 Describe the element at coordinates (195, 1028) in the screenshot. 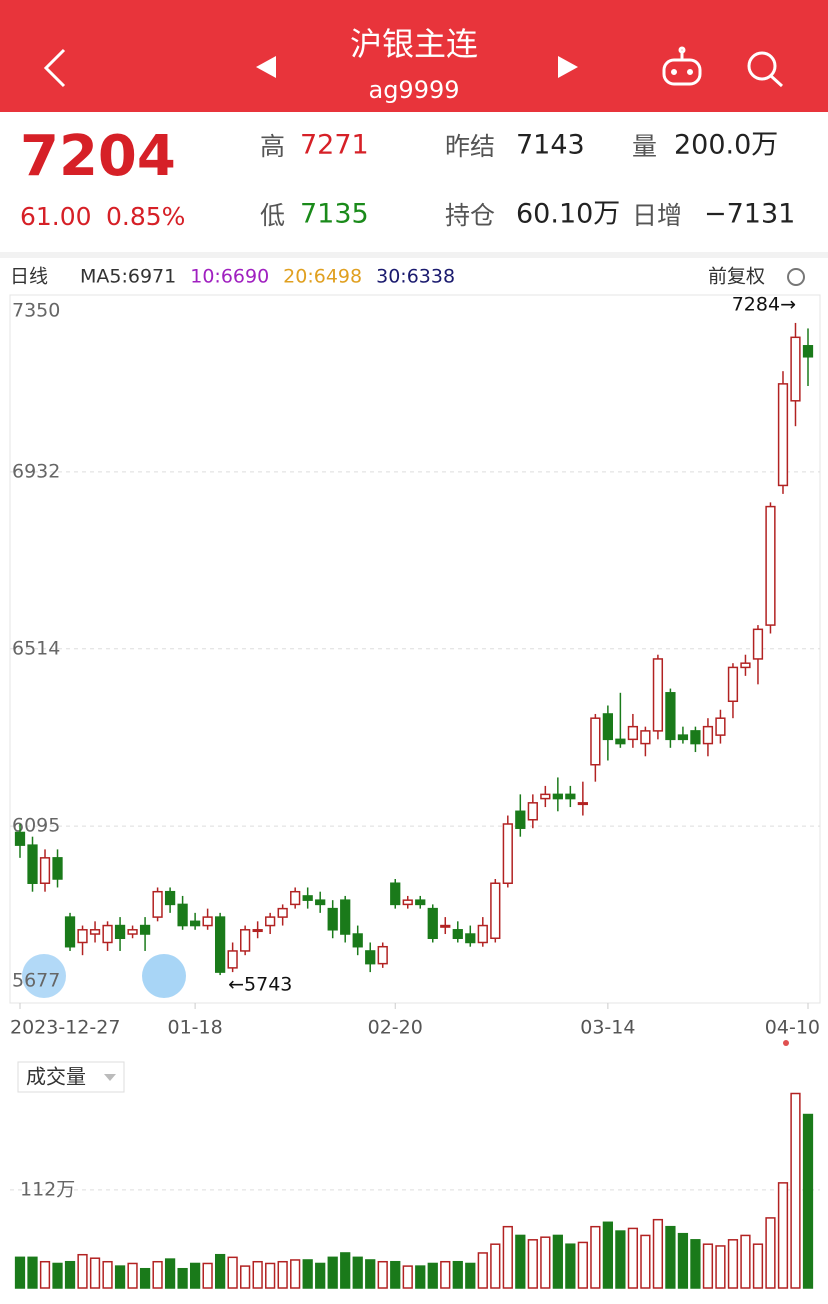

I see `x-tick-label: 01-18` at that location.